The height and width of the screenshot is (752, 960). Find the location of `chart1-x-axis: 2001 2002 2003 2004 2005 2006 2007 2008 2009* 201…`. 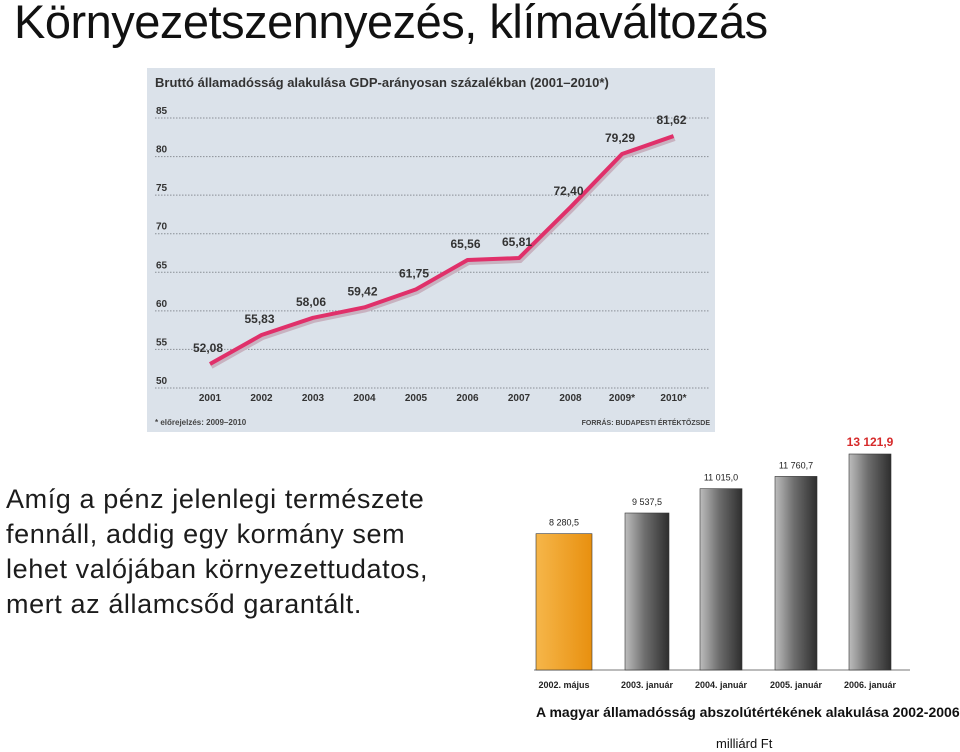

chart1-x-axis: 2001 2002 2003 2004 2005 2006 2007 2008 2009* 201… is located at coordinates (443, 398).